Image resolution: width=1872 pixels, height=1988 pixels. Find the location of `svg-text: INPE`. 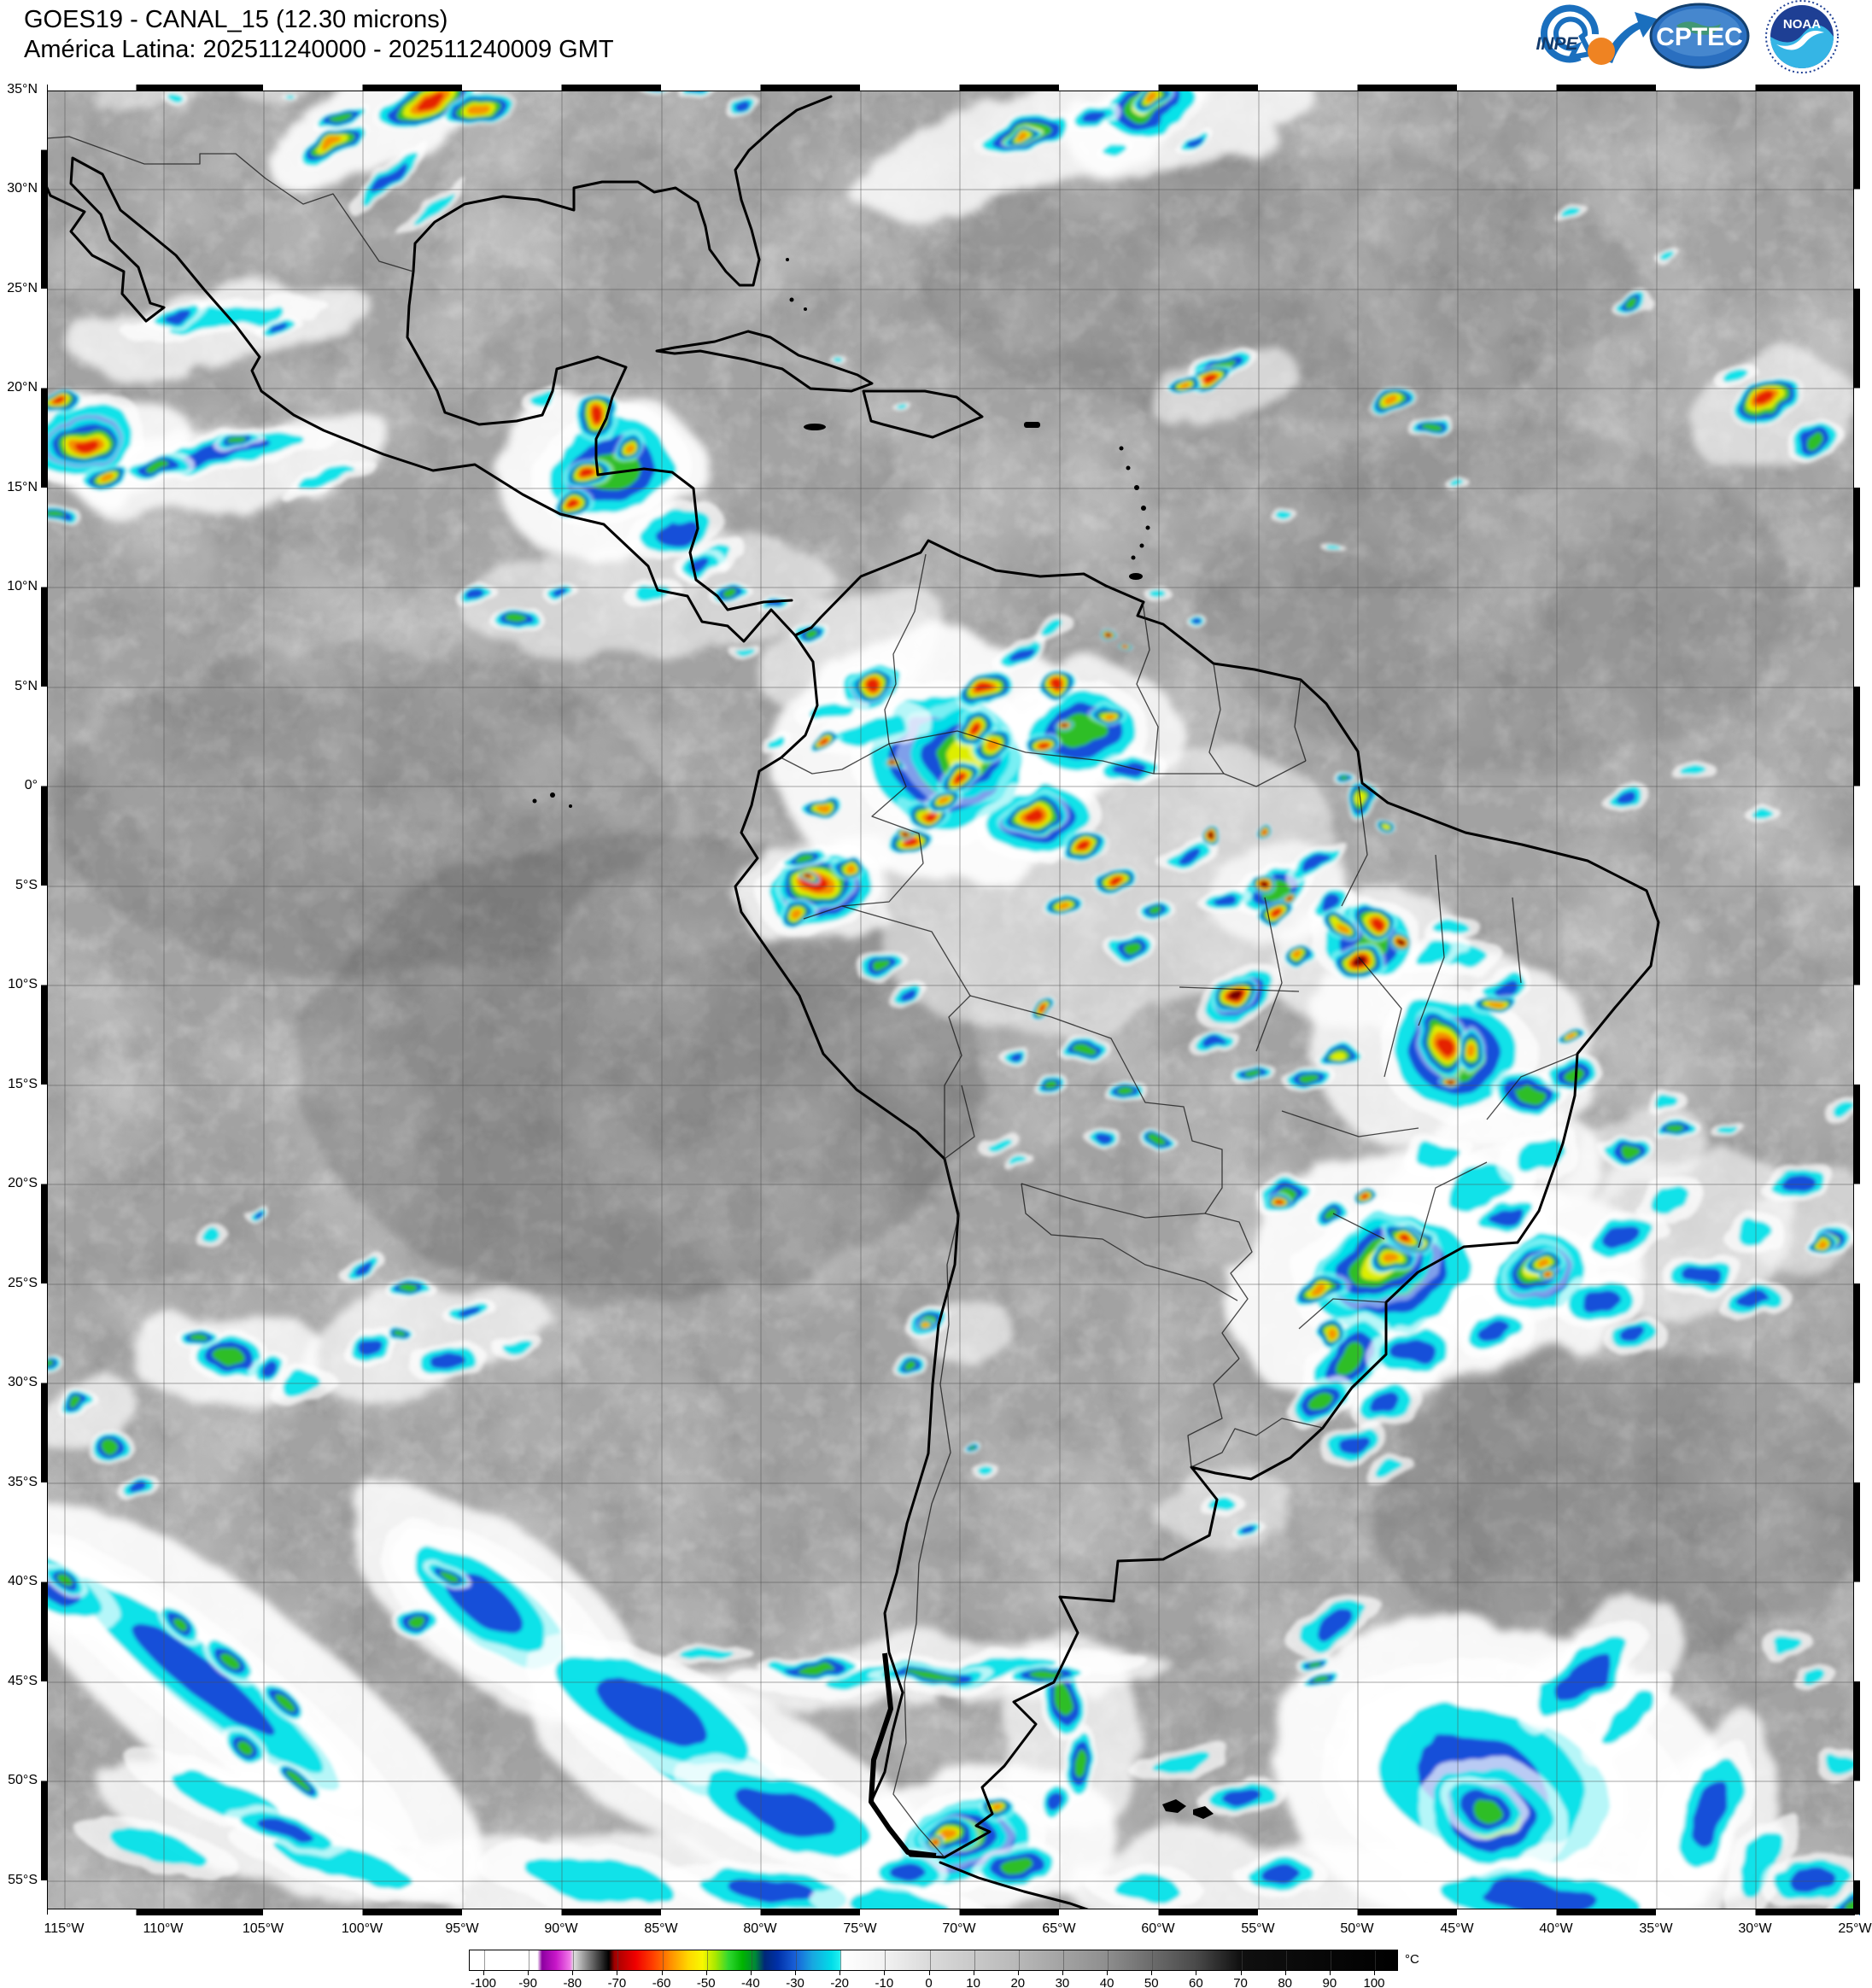

svg-text: INPE is located at coordinates (1557, 44).